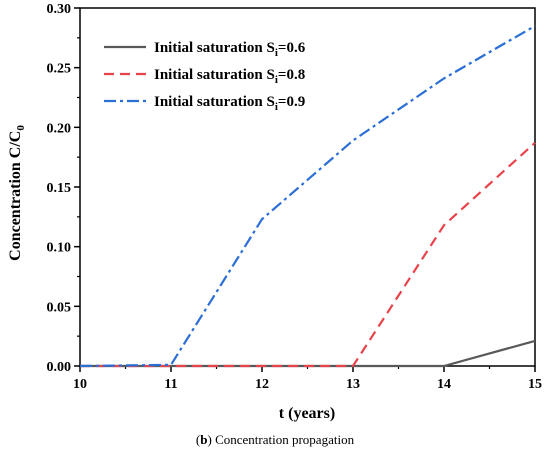 The image size is (550, 466). Describe the element at coordinates (59, 188) in the screenshot. I see `y-tick-label: 0.15` at that location.